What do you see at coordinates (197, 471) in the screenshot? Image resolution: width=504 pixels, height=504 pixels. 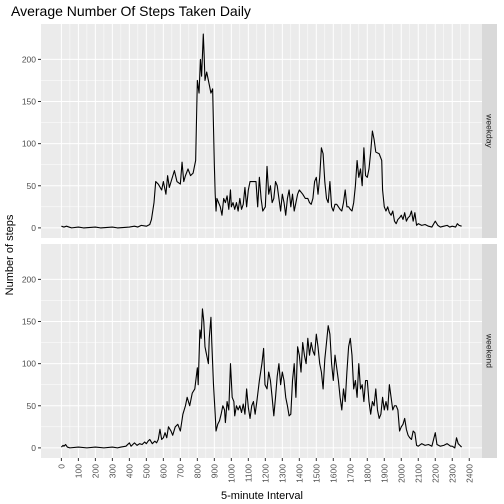 I see `x-tick-label: 800` at bounding box center [197, 471].